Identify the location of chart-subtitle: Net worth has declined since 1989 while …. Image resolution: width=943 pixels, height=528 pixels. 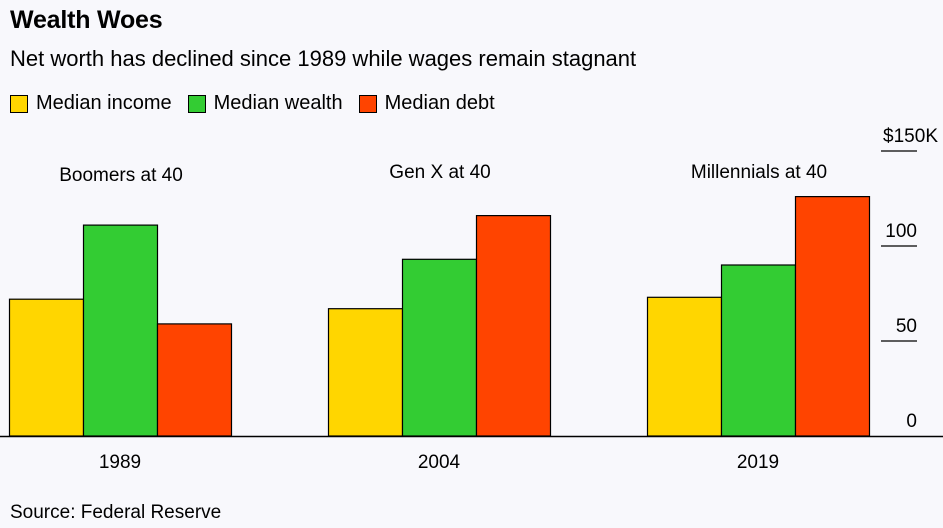
(323, 58).